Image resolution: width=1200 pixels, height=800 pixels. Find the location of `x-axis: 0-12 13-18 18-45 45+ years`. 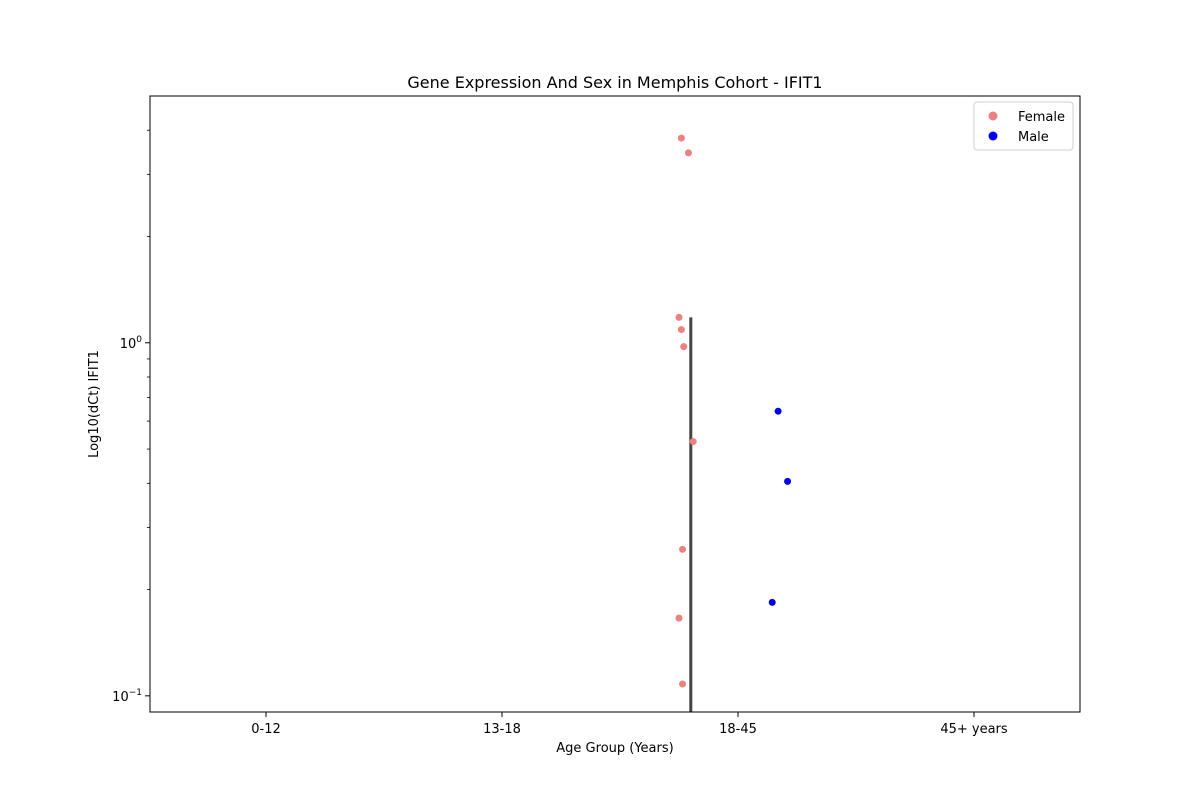

x-axis: 0-12 13-18 18-45 45+ years is located at coordinates (629, 724).